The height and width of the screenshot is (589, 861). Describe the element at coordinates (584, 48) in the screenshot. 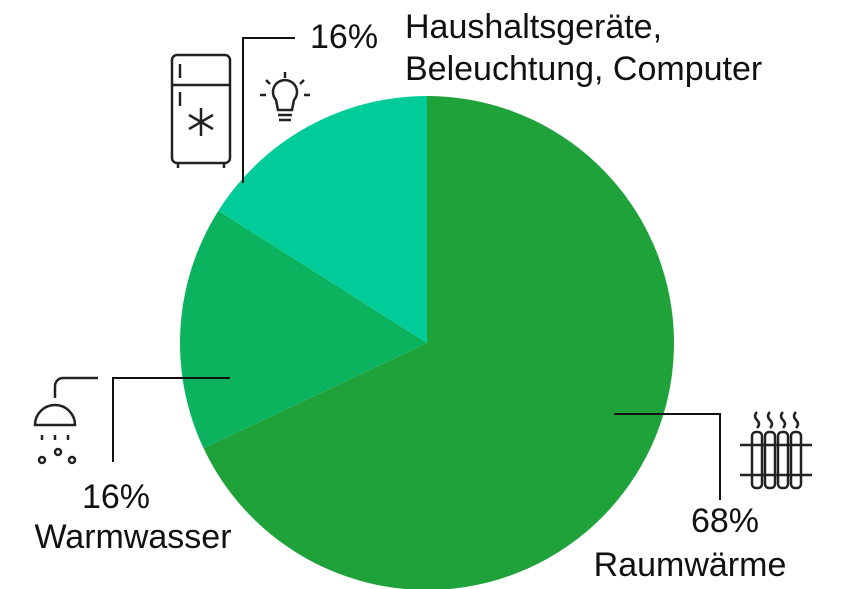

I see `category-label: Haushaltsgeräte, Beleuchtung, Computer` at that location.